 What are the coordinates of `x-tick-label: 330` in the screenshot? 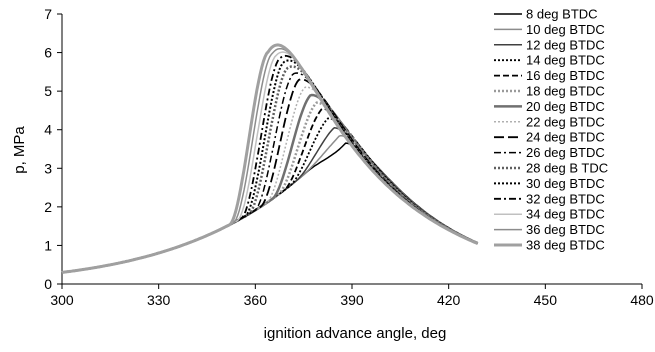 It's located at (159, 300).